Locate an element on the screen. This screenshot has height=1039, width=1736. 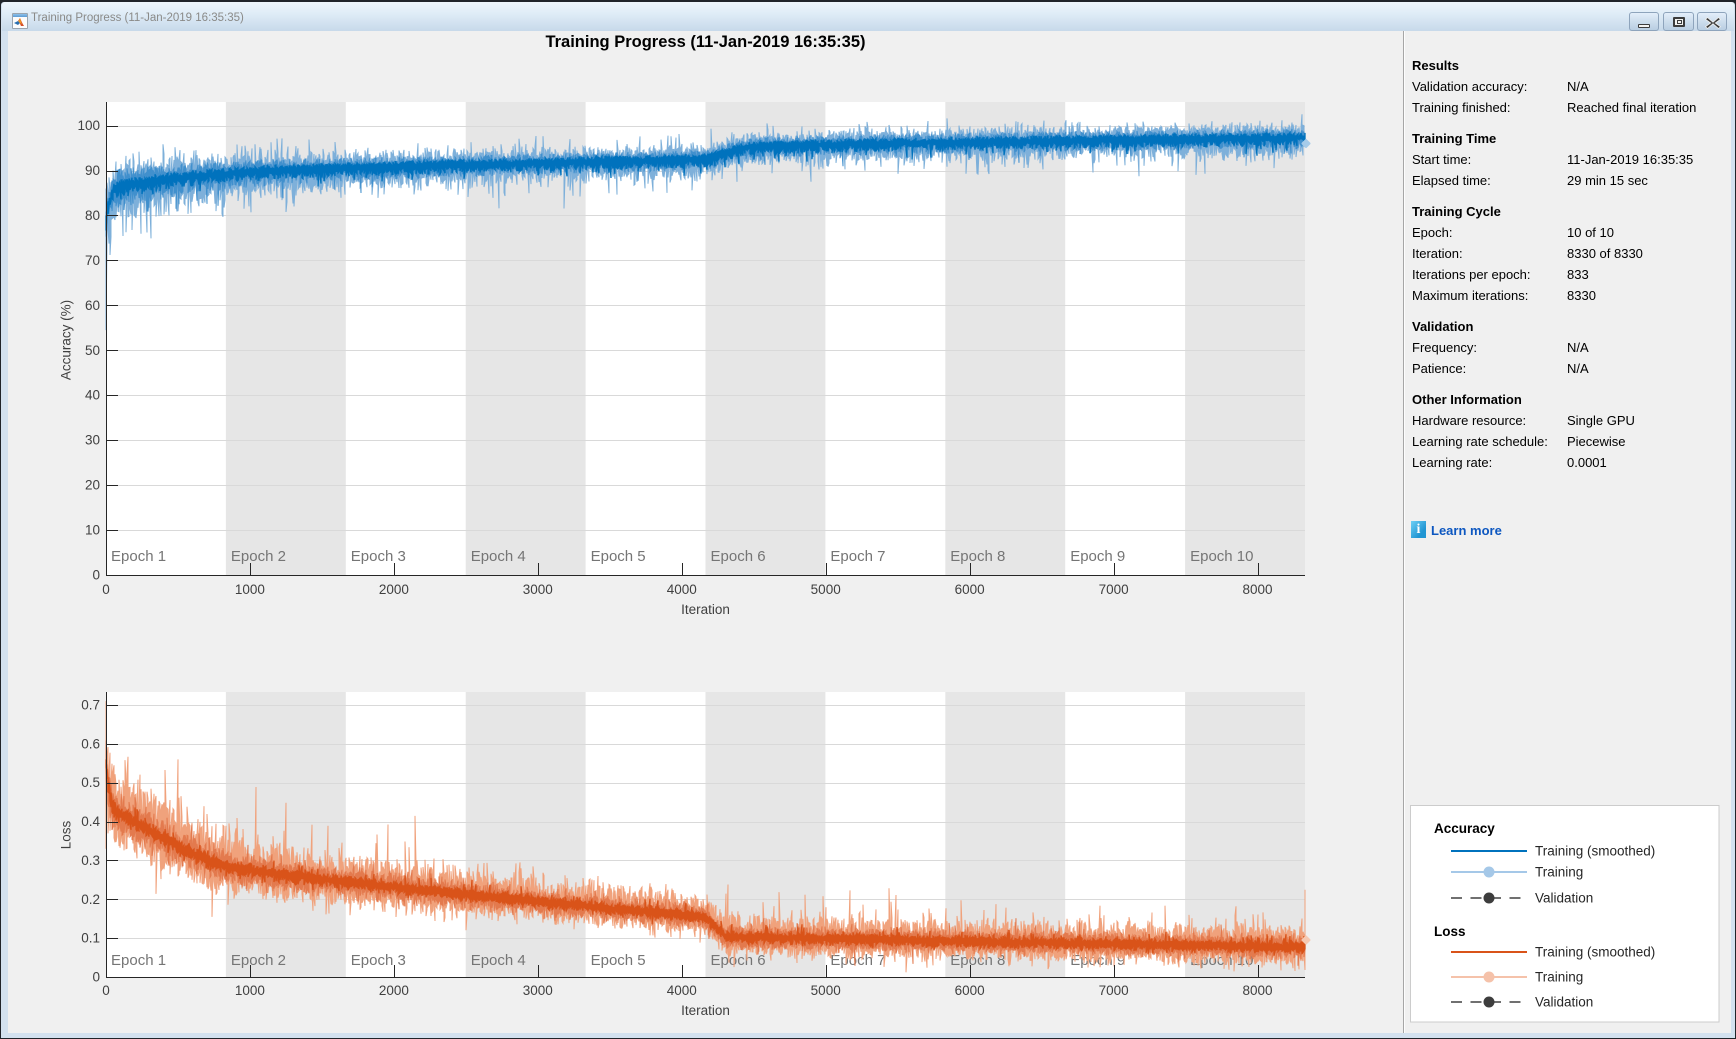
svg-text: 0.2 is located at coordinates (90, 899).